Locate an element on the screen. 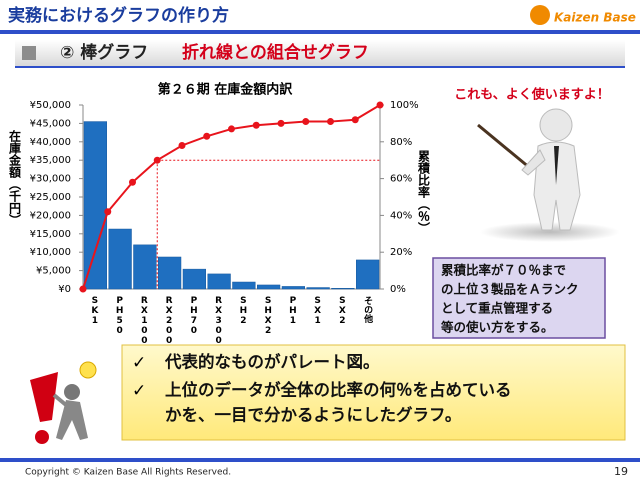 This screenshot has width=640, height=480. y-tick-label: ¥40,000 is located at coordinates (50, 142).